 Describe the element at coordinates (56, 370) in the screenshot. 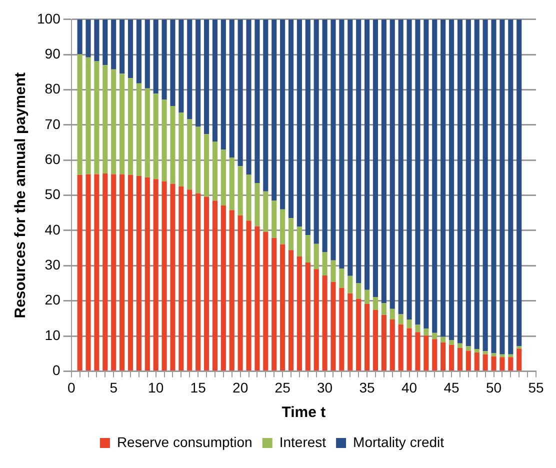

I see `y-tick-label: 0` at that location.